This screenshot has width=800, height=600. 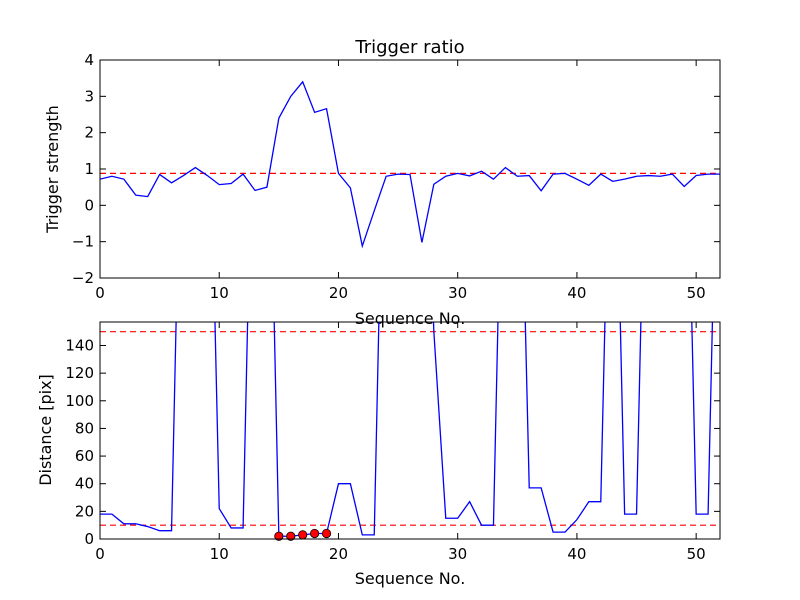 I want to click on top-y-tick-label: 1, so click(x=89, y=169).